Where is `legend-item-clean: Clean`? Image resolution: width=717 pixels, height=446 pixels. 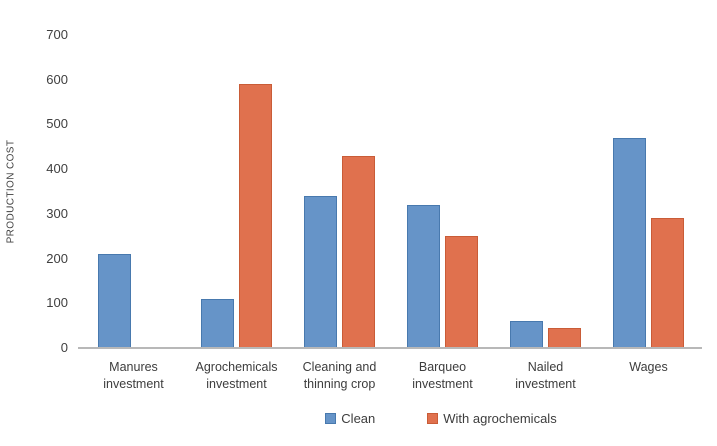 legend-item-clean: Clean is located at coordinates (350, 418).